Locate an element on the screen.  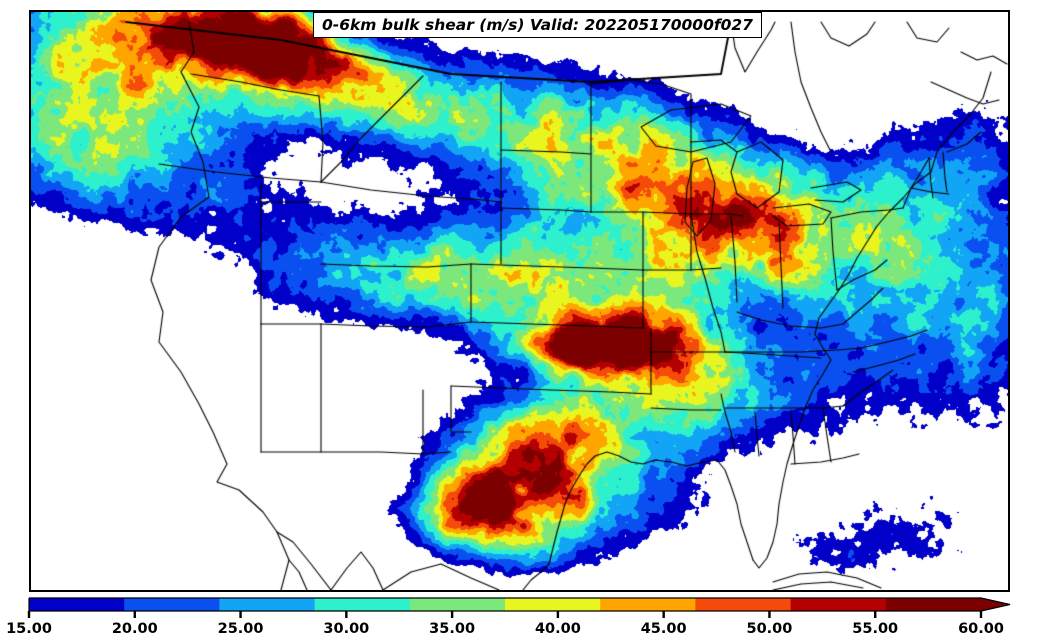
colorbar-tick-label: 50.00 is located at coordinates (770, 629).